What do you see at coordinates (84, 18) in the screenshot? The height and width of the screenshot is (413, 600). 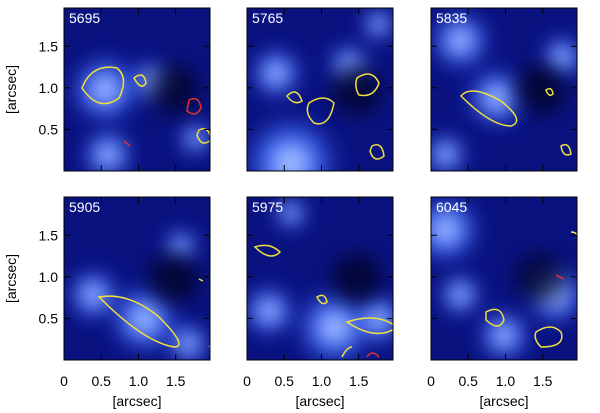 I see `panel-label: 5695` at bounding box center [84, 18].